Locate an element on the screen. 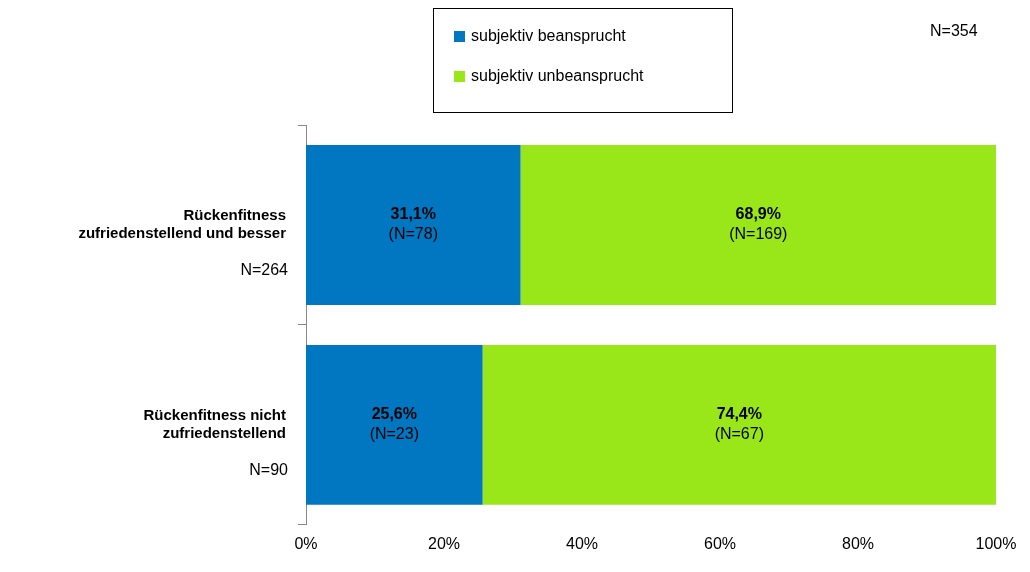 The image size is (1030, 572). x-tick-label: 60% is located at coordinates (720, 543).